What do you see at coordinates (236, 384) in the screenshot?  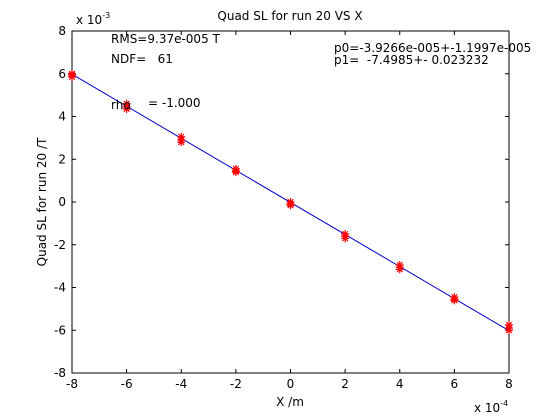 I see `x-tick-label: -2` at bounding box center [236, 384].